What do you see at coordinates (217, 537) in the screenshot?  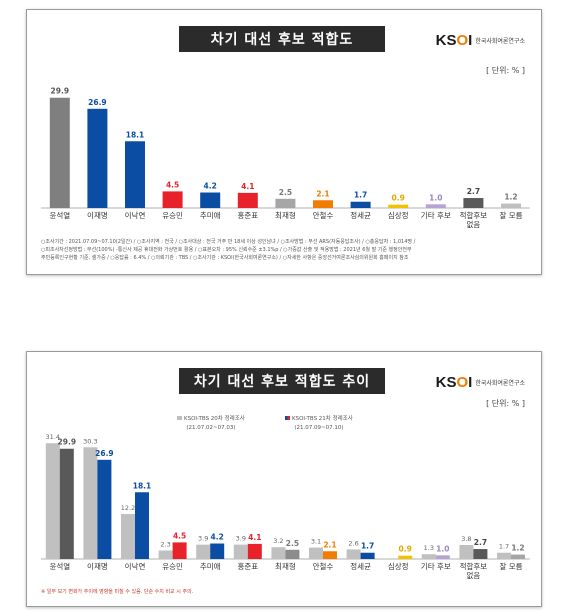 I see `data-label-series2: 4.2` at bounding box center [217, 537].